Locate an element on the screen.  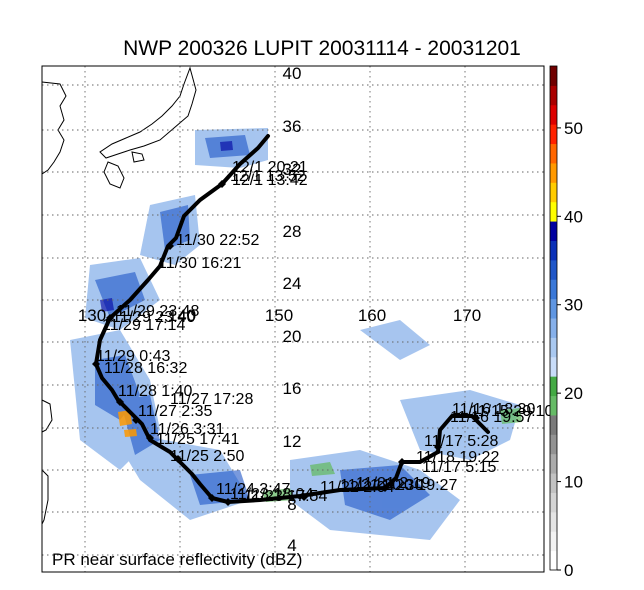
longitude-labels: 130 140 150 160 170 is located at coordinates (279, 315).